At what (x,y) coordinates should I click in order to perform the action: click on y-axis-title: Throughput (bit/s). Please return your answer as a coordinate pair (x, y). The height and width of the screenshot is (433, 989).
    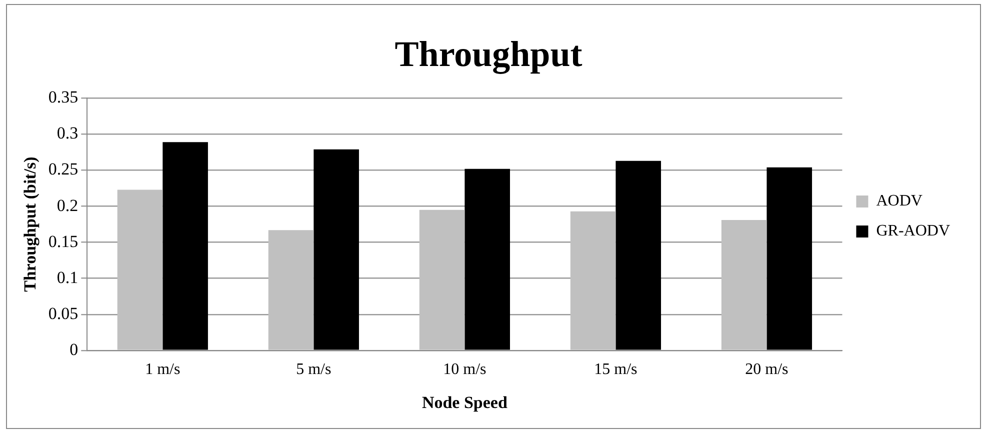
    Looking at the image, I should click on (30, 224).